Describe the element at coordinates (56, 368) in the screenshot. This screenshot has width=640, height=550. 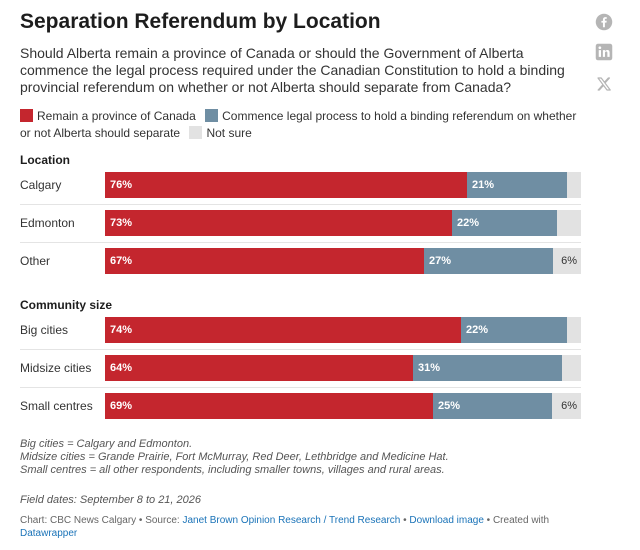
I see `row-label-midsize-cities: Midsize cities` at that location.